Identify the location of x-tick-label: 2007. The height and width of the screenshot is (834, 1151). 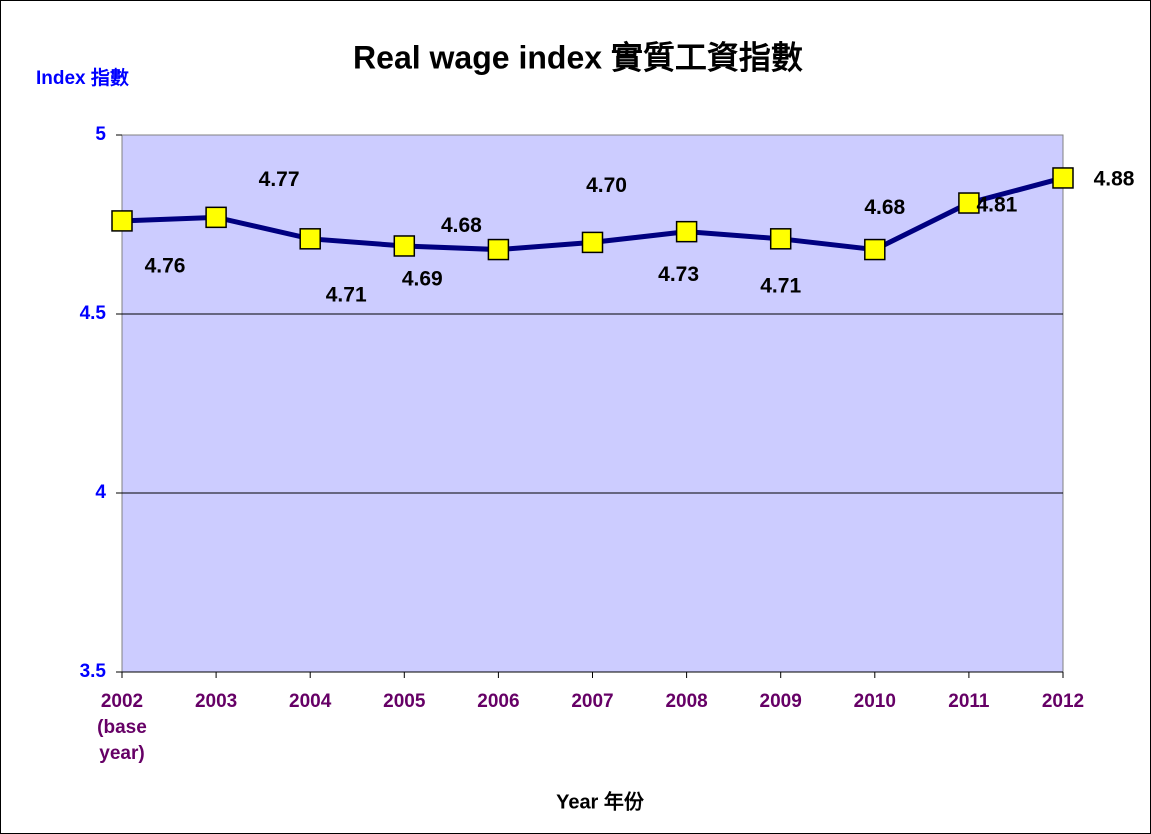
(592, 701).